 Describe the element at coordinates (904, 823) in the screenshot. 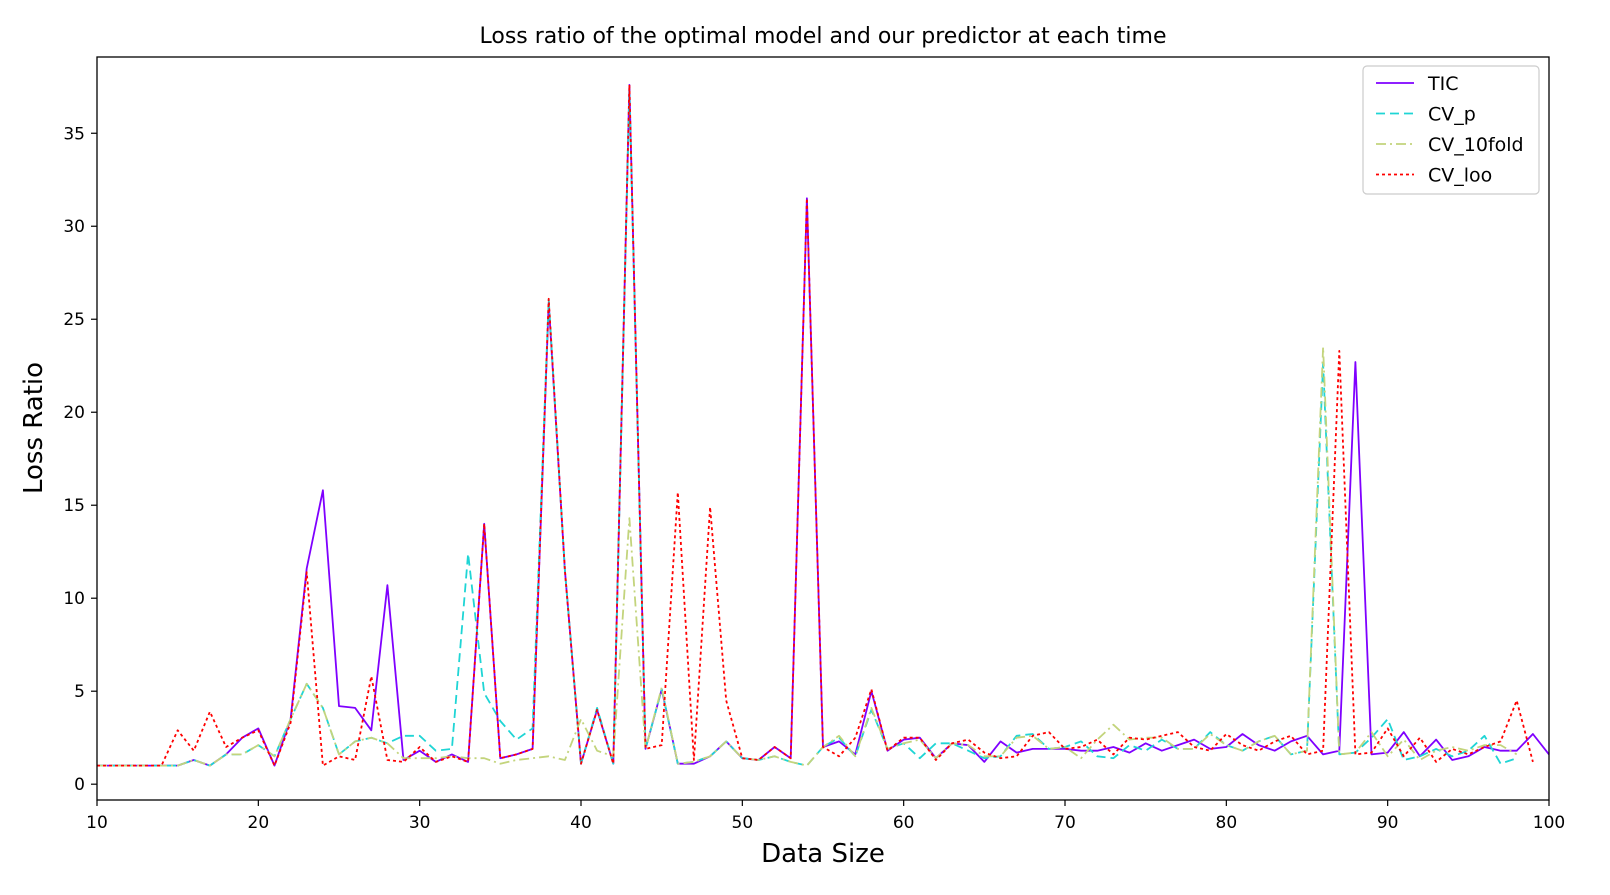

I see `x-tick-label: 60` at that location.